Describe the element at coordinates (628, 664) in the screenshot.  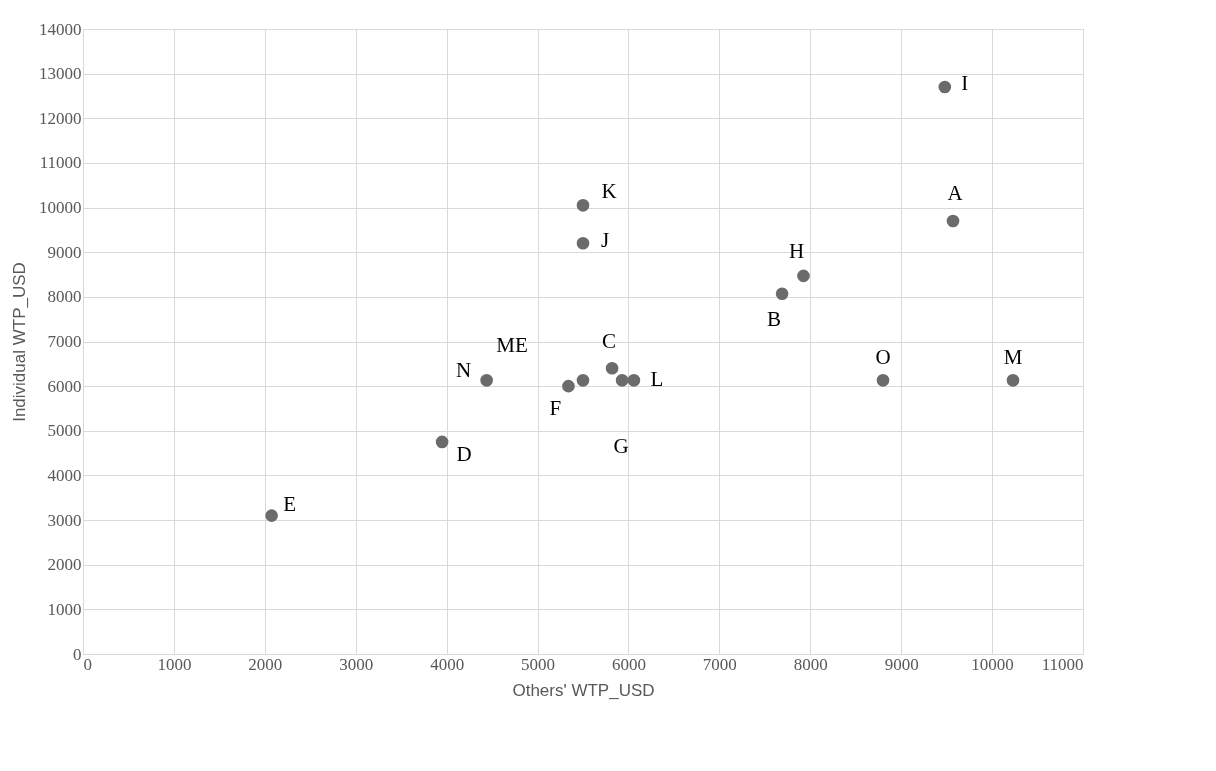
I see `x-tick-label: 6000` at that location.